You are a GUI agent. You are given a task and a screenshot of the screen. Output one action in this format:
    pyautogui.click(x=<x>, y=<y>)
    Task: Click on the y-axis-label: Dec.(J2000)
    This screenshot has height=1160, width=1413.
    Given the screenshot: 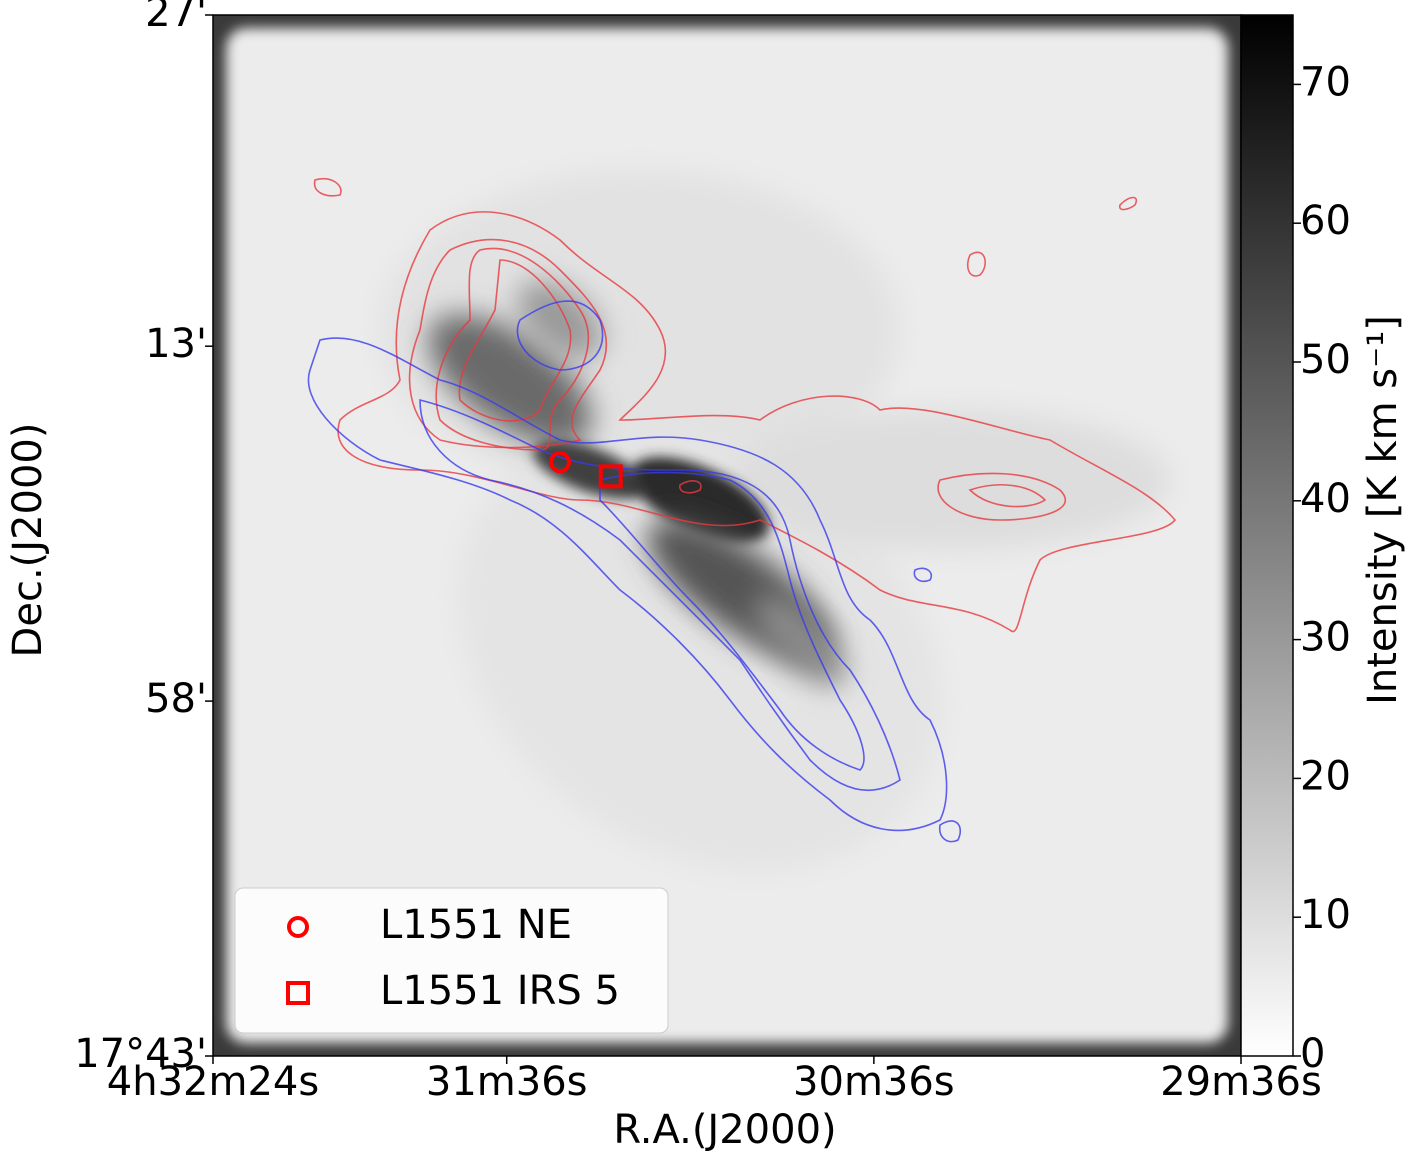 What is the action you would take?
    pyautogui.click(x=28, y=540)
    